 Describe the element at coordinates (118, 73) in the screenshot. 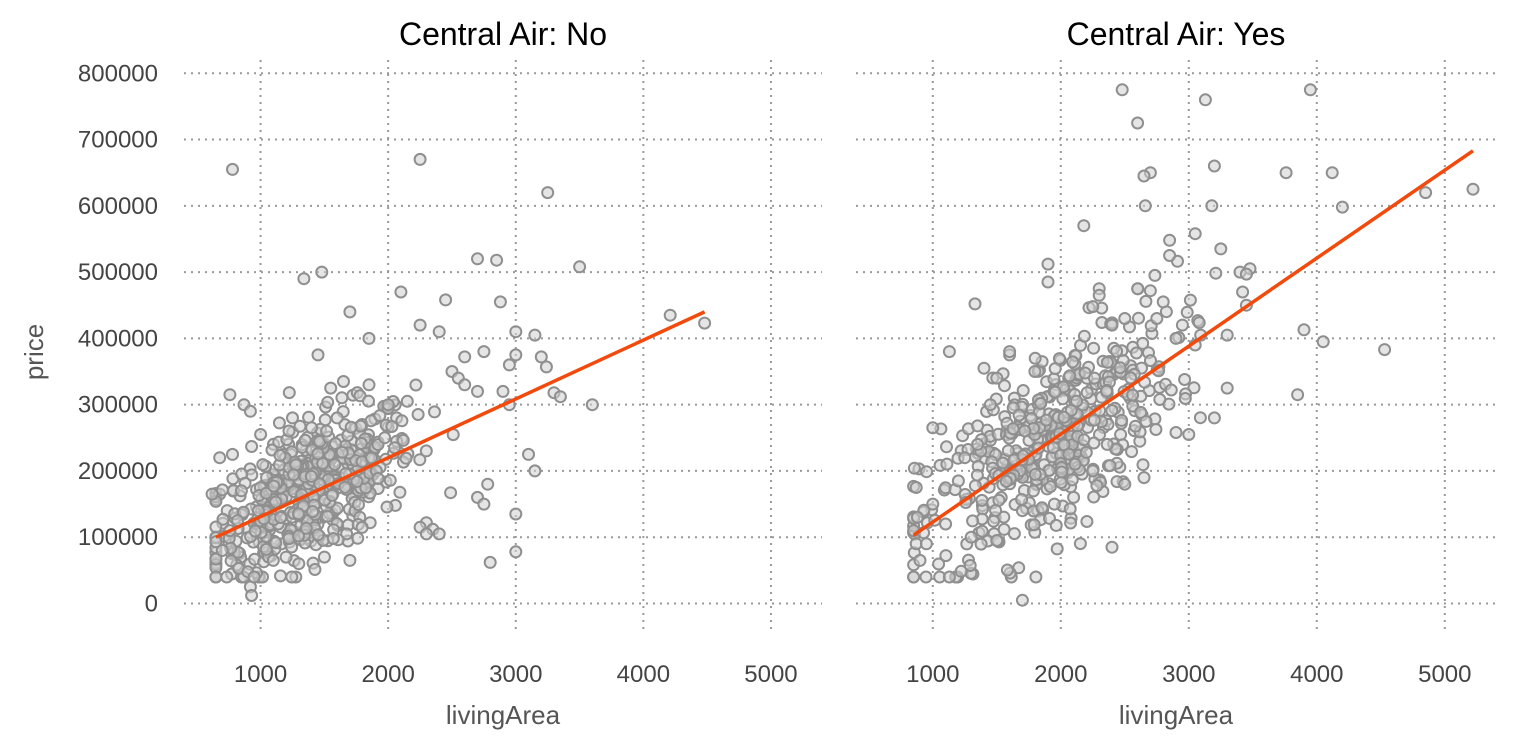

I see `y-tick-label: 800000` at that location.